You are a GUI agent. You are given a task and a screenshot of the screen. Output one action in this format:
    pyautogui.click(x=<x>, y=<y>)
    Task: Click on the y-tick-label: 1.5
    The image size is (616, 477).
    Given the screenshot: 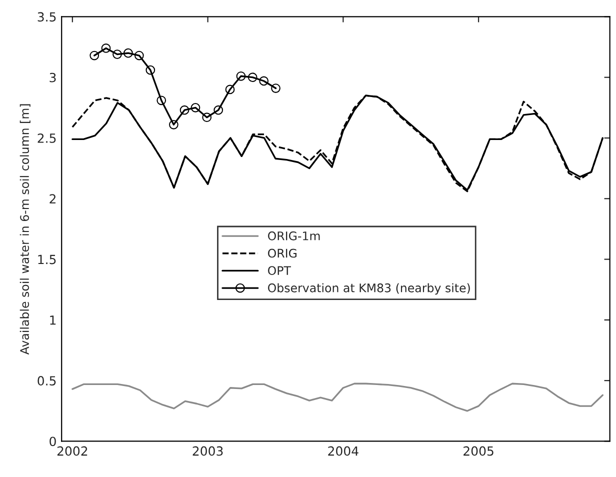 What is the action you would take?
    pyautogui.click(x=47, y=259)
    